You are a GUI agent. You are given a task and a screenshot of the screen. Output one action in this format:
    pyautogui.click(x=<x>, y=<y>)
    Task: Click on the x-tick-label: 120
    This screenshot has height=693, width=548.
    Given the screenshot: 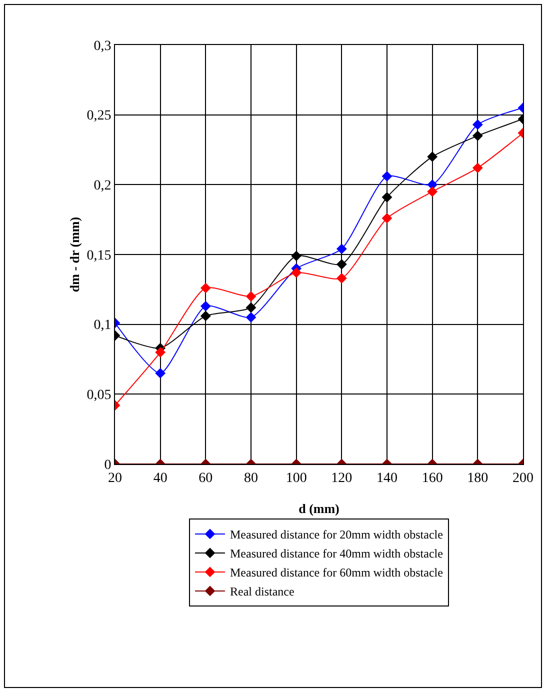 What is the action you would take?
    pyautogui.click(x=341, y=478)
    